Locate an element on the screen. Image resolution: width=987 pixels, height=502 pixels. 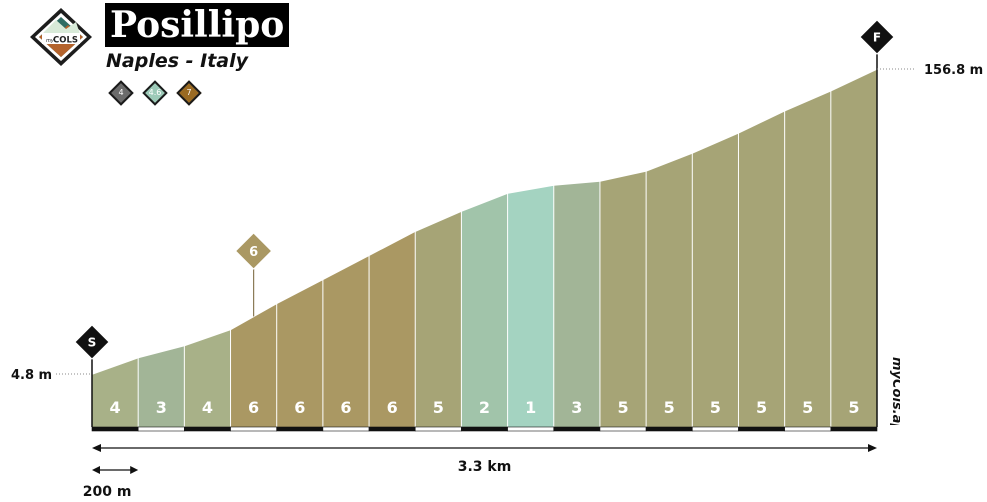
peak-gradient-marker-label: 6 is located at coordinates (253, 252).